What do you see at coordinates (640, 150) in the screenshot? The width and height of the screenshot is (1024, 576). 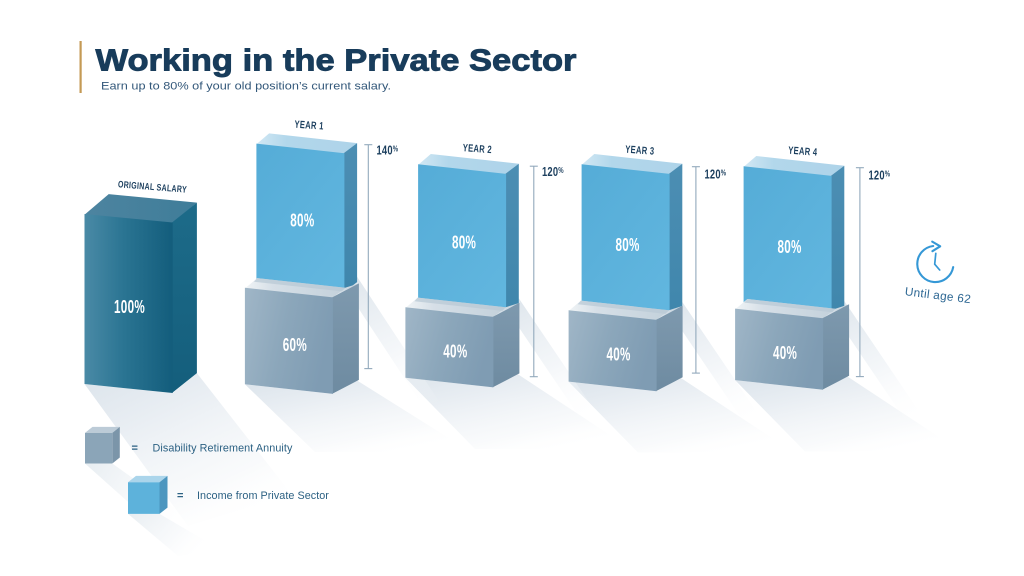 I see `svg-text: YEAR 3` at bounding box center [640, 150].